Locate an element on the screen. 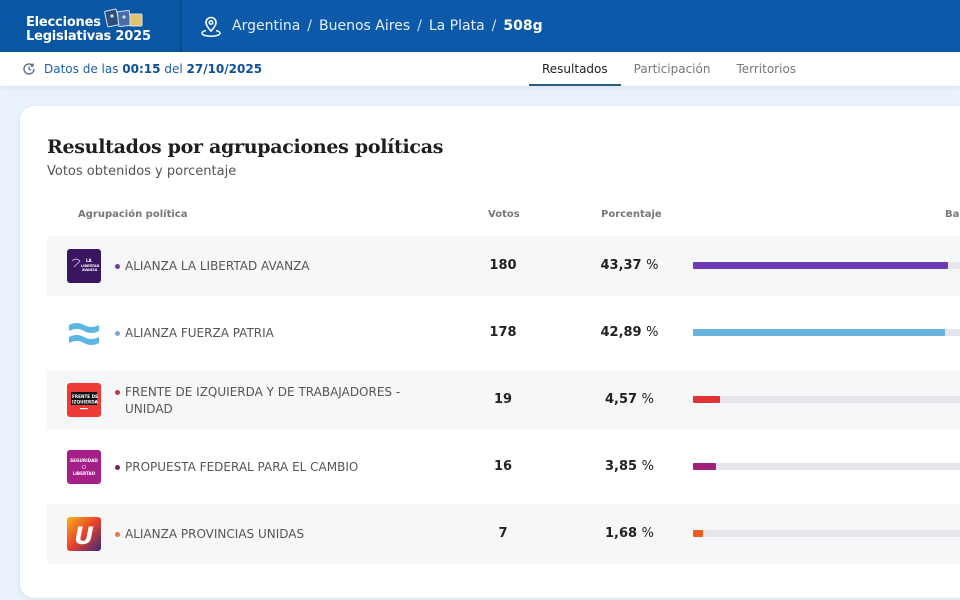  tab-territorios: Territorios is located at coordinates (766, 69).